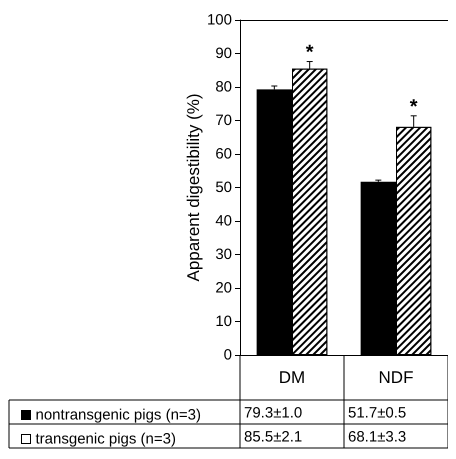 This screenshot has width=456, height=459. What do you see at coordinates (223, 87) in the screenshot?
I see `y-tick-label: 80` at bounding box center [223, 87].